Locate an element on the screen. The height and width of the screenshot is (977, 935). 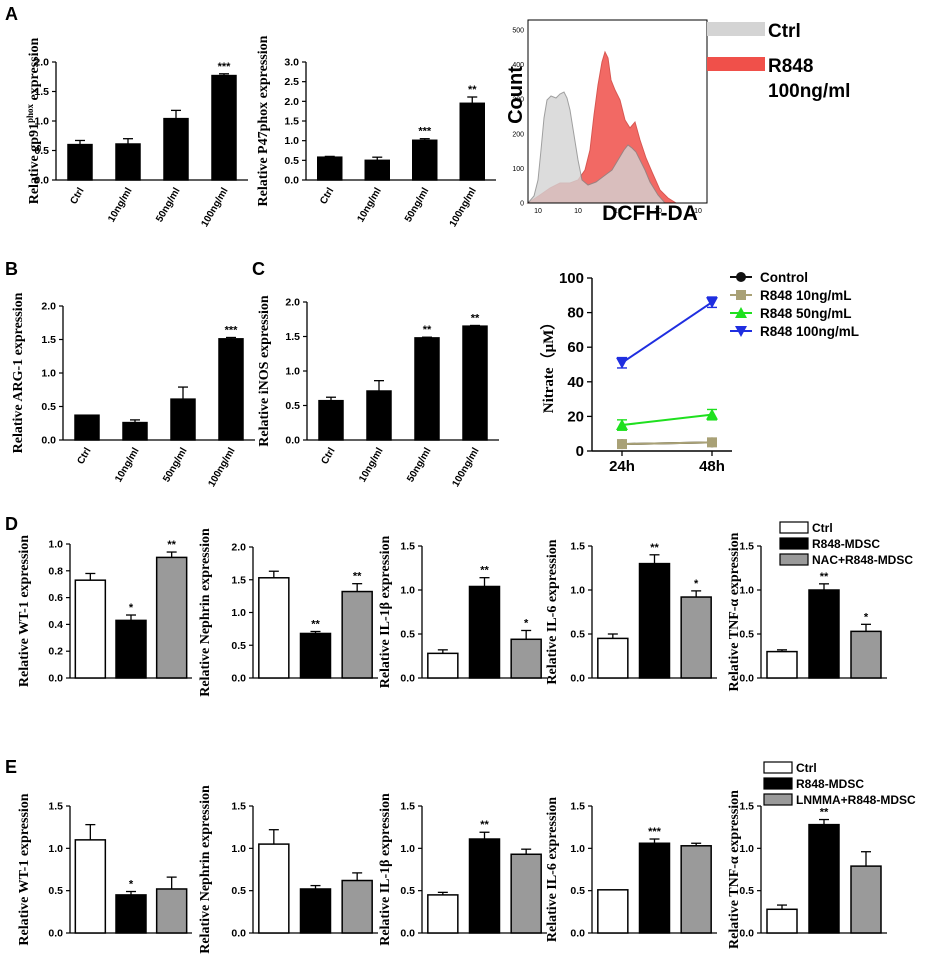
y-tick-label: 400 is located at coordinates (518, 65).